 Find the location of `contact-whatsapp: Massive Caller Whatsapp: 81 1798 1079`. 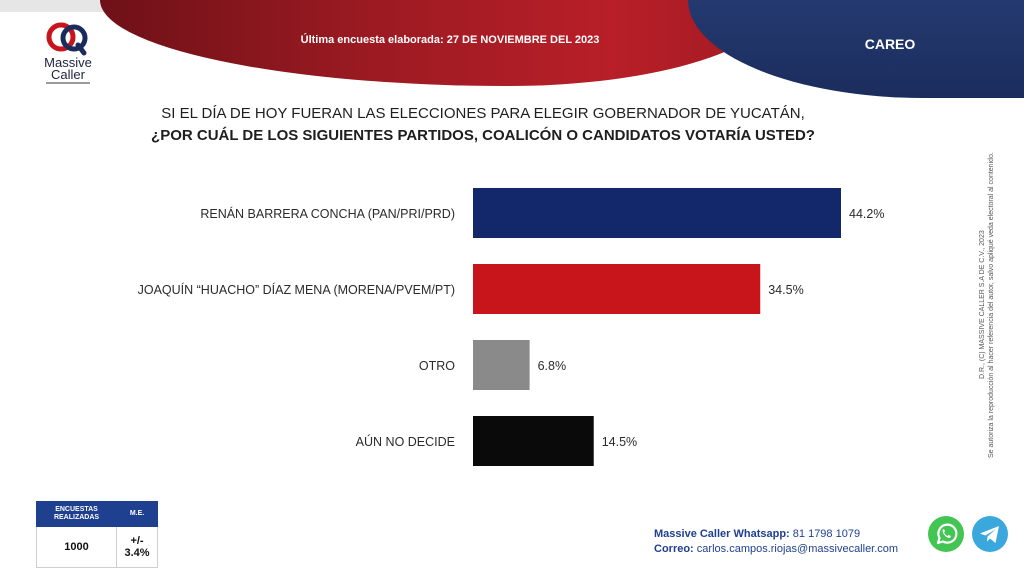

contact-whatsapp: Massive Caller Whatsapp: 81 1798 1079 is located at coordinates (776, 534).